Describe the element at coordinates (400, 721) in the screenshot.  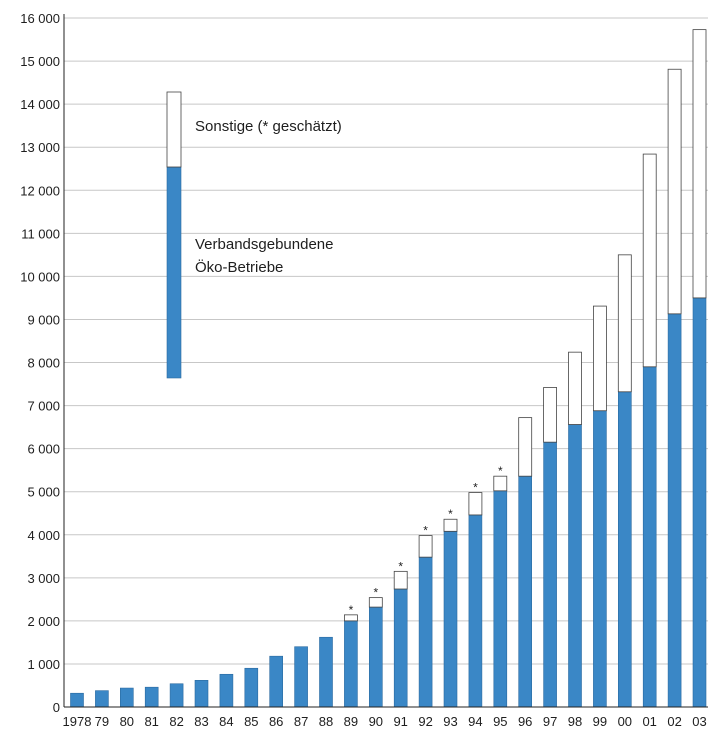
I see `x-tick-label: 91` at that location.